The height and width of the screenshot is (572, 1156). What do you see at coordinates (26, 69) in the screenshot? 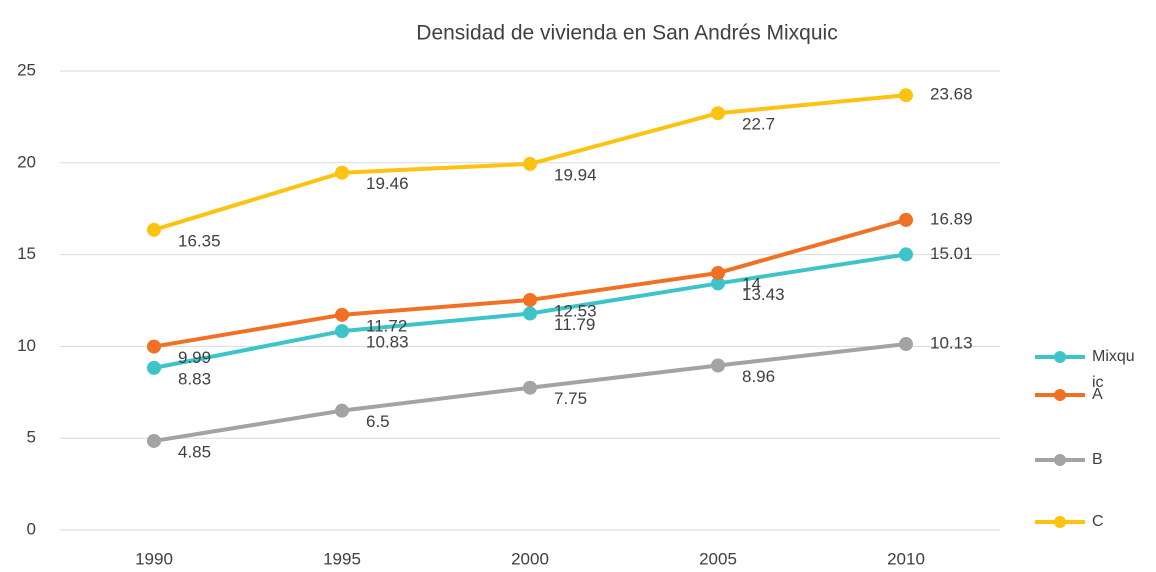
I see `y-tick-label: 25` at bounding box center [26, 69].